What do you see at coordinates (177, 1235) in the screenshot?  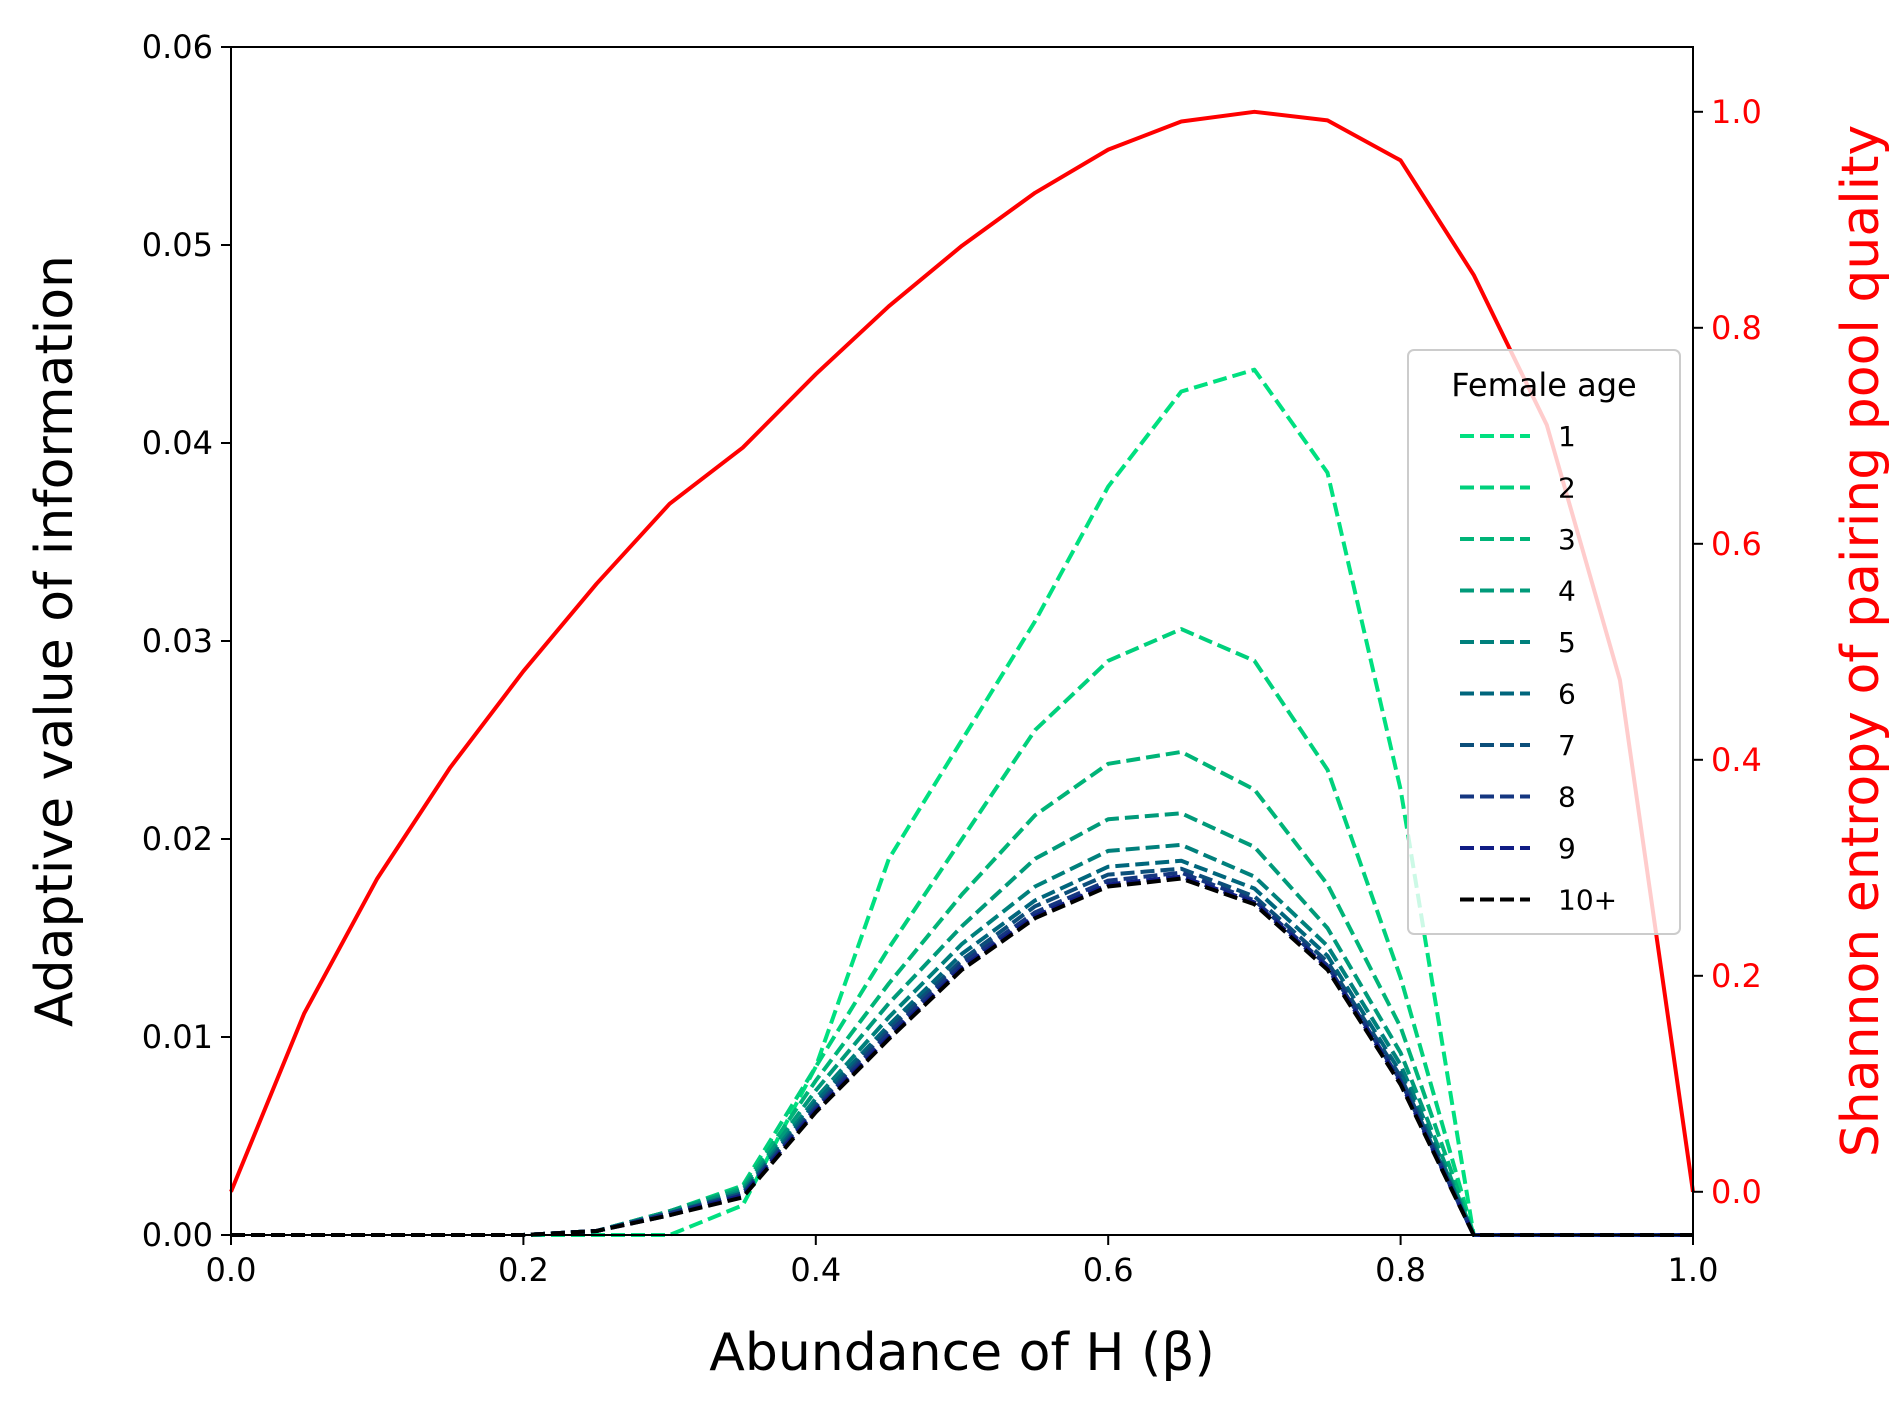 I see `y-tick-label: 0.00` at bounding box center [177, 1235].